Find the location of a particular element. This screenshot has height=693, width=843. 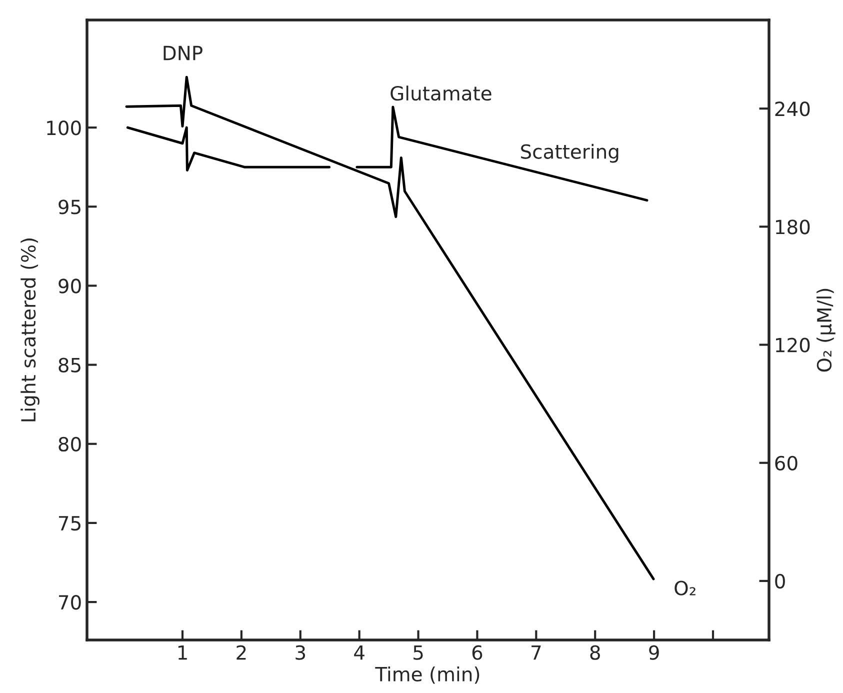

x-tick-label: 8 is located at coordinates (595, 652).